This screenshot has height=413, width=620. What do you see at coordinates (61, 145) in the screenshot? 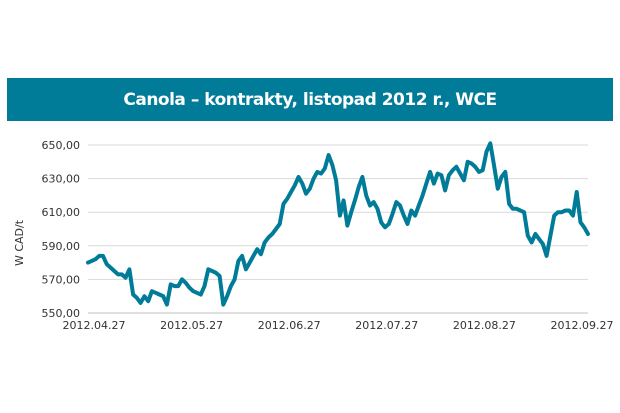
I see `y-tick-label: 650,00` at bounding box center [61, 145].